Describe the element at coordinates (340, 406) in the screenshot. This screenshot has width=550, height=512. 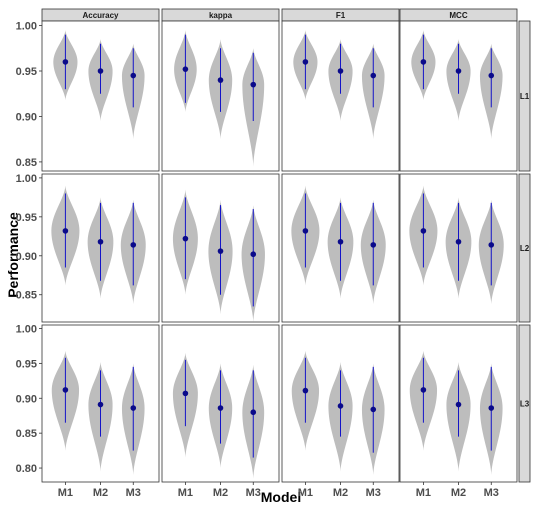
I see `mean-point-l3-f1-m2` at that location.